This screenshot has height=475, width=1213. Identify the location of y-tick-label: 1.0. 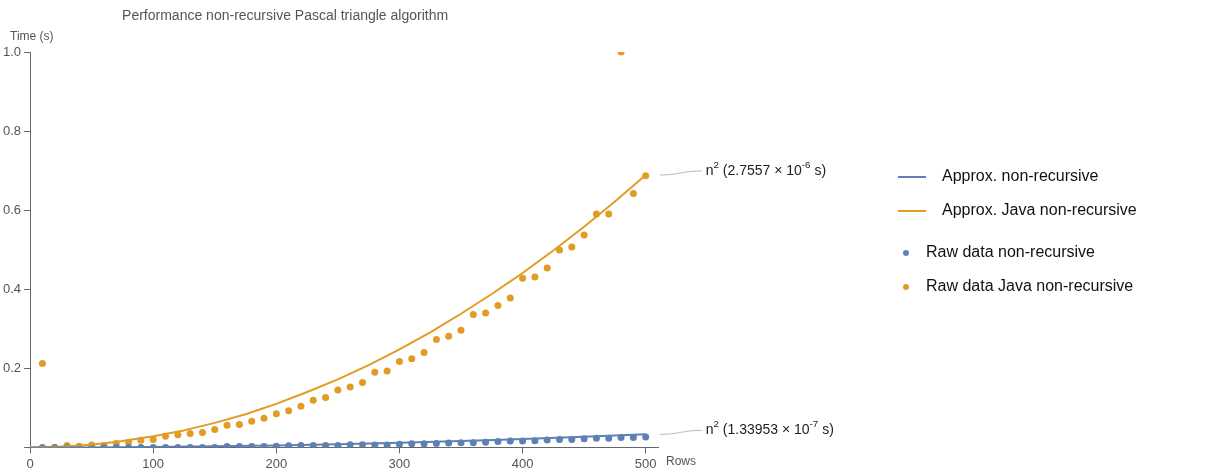
(12, 51).